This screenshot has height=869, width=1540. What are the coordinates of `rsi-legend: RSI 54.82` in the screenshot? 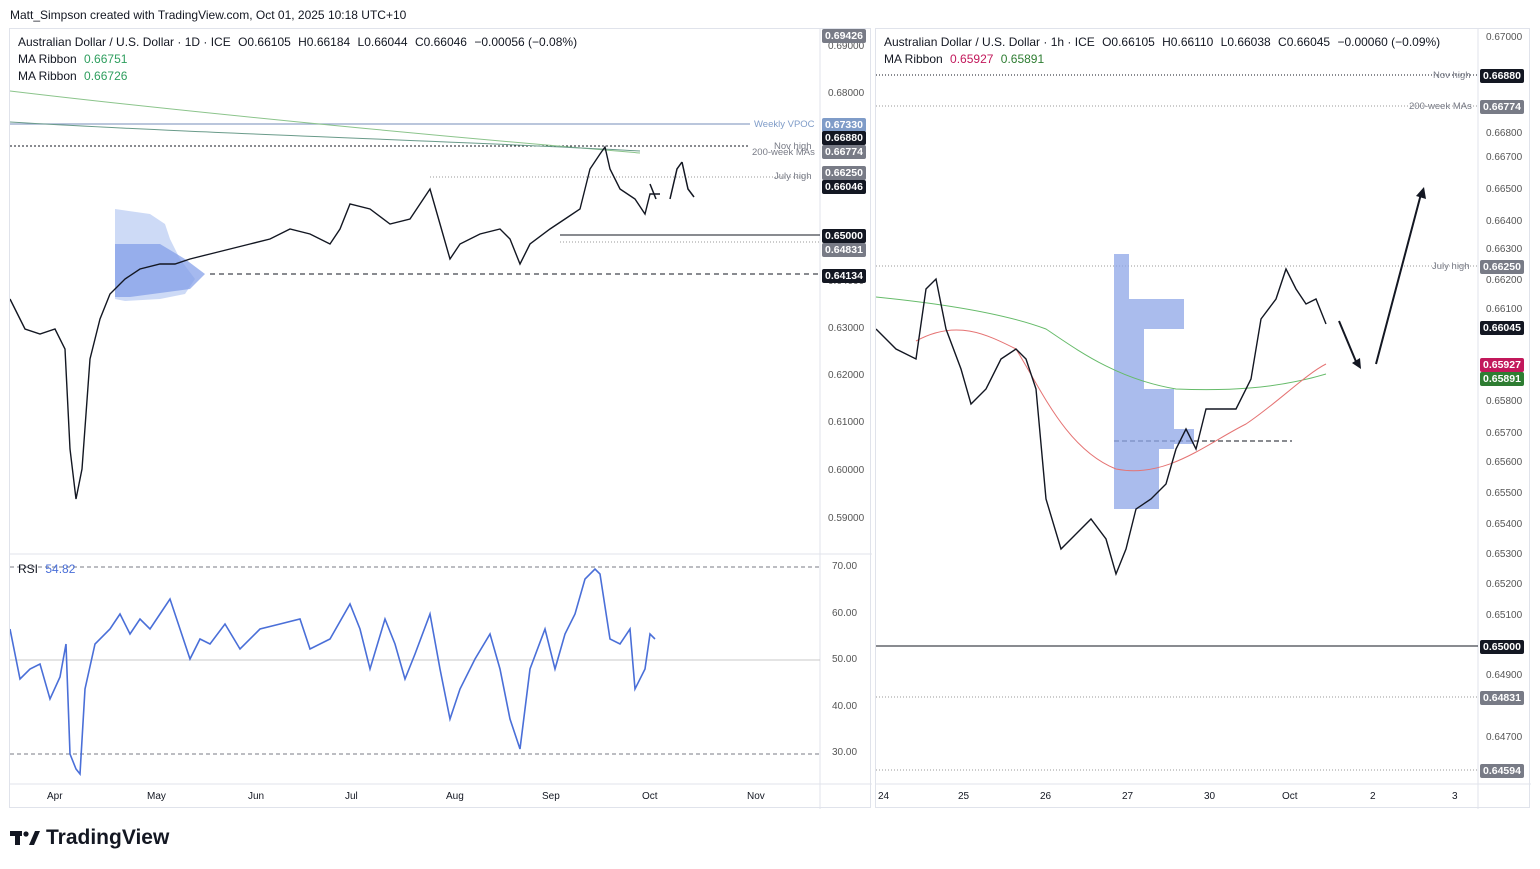 It's located at (46, 569).